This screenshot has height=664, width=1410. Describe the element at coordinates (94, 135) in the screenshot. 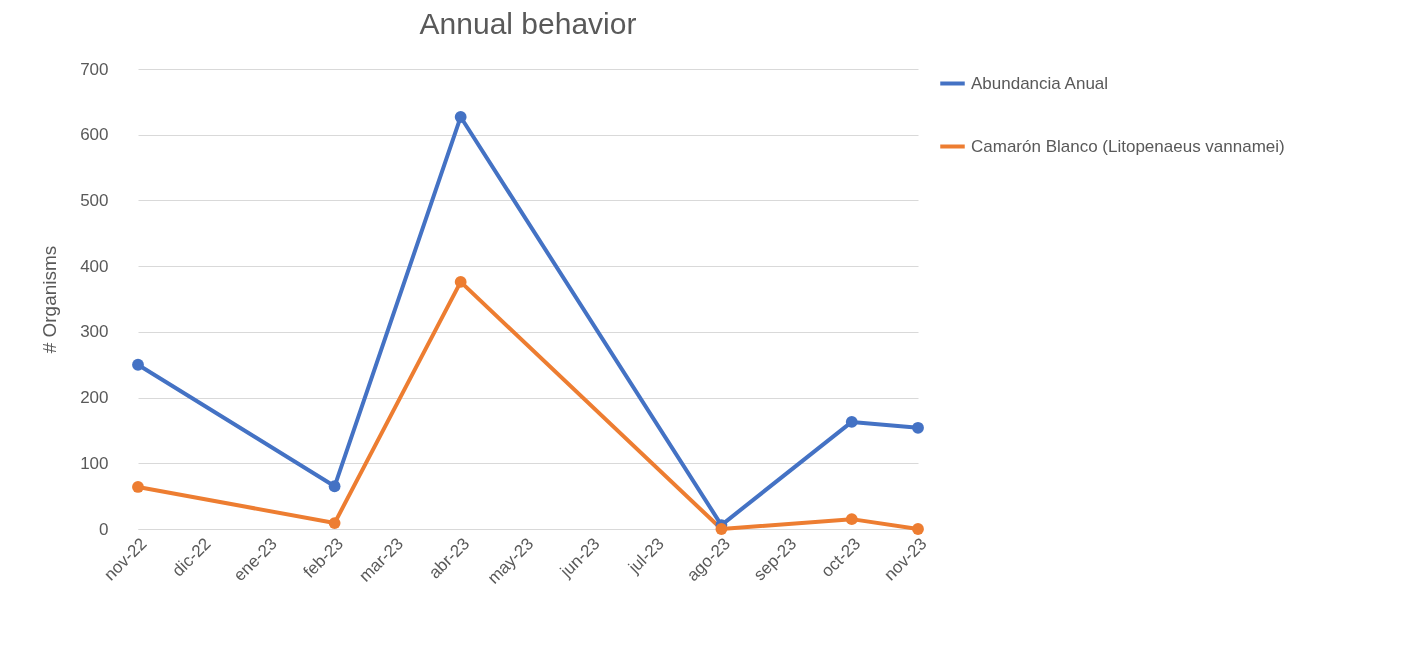

I see `y-tick-label: 600` at that location.